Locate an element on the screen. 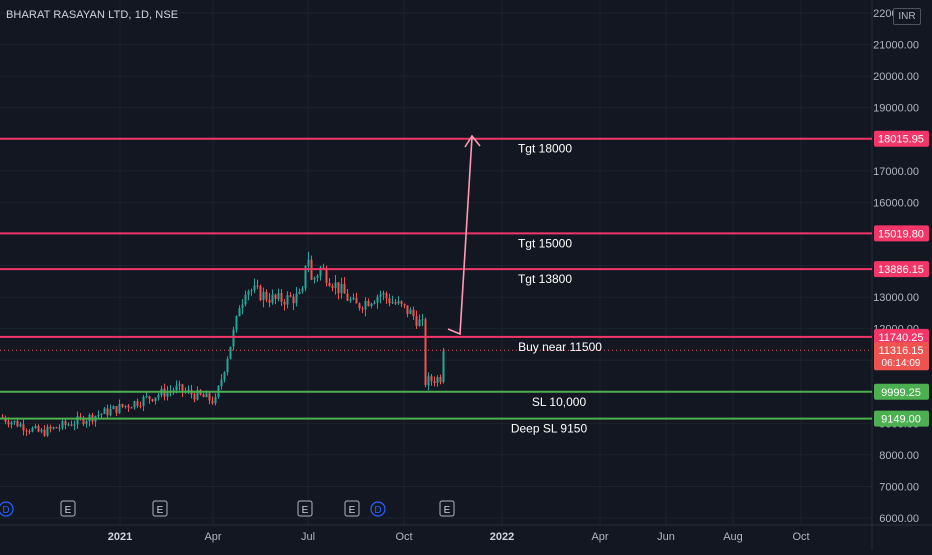  last-price-label: 11316.15 is located at coordinates (900, 351).